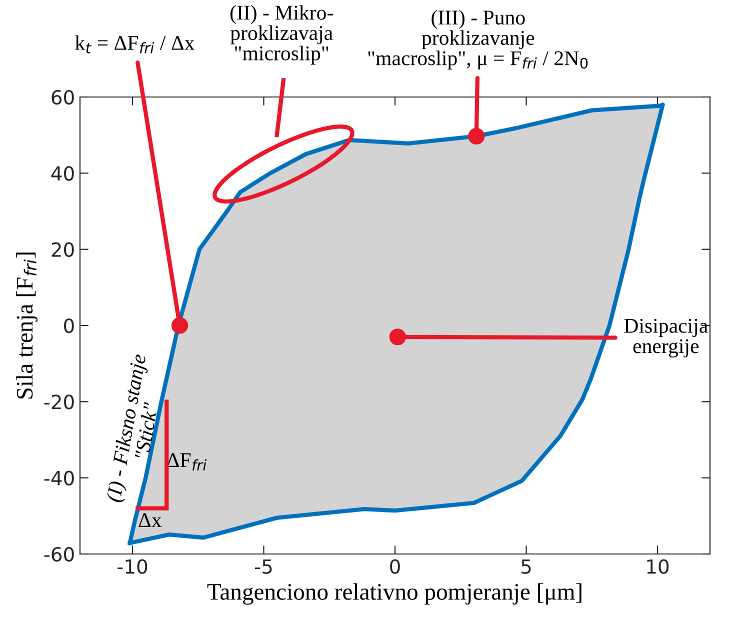 This screenshot has height=618, width=742. I want to click on annotation: k$_{t}$ = ΔF$_{fri}$ / Δx, so click(134, 44).